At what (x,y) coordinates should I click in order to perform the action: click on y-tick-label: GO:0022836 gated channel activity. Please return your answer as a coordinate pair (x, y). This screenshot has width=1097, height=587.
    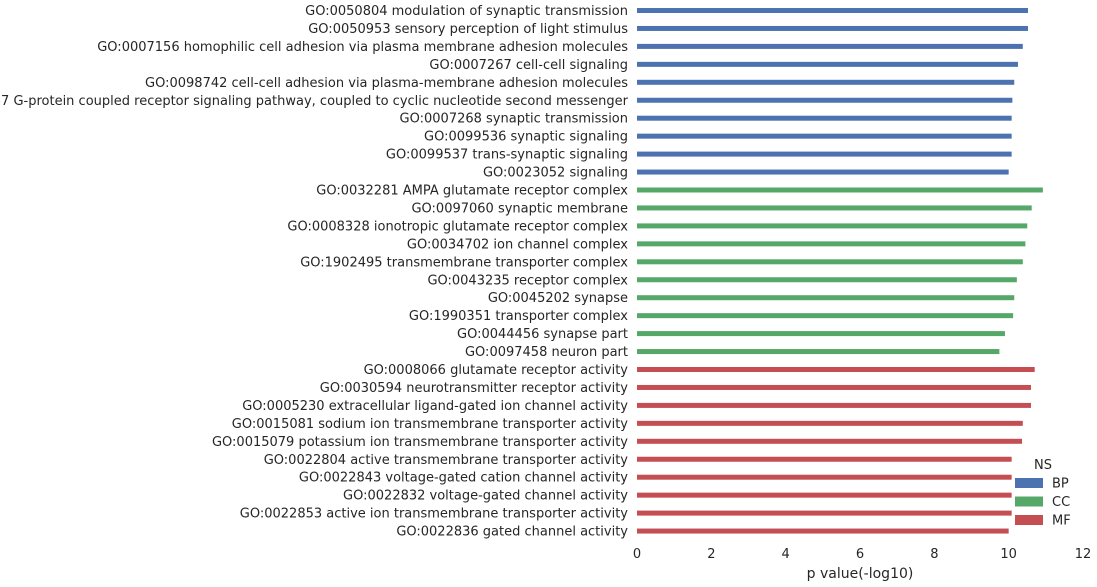
    Looking at the image, I should click on (512, 532).